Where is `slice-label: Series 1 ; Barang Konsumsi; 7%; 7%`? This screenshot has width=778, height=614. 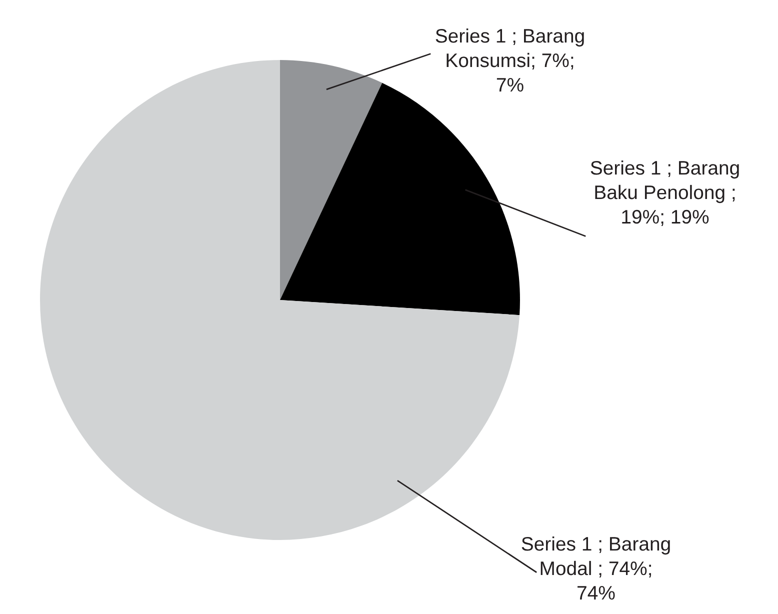
slice-label: Series 1 ; Barang Konsumsi; 7%; 7% is located at coordinates (510, 60).